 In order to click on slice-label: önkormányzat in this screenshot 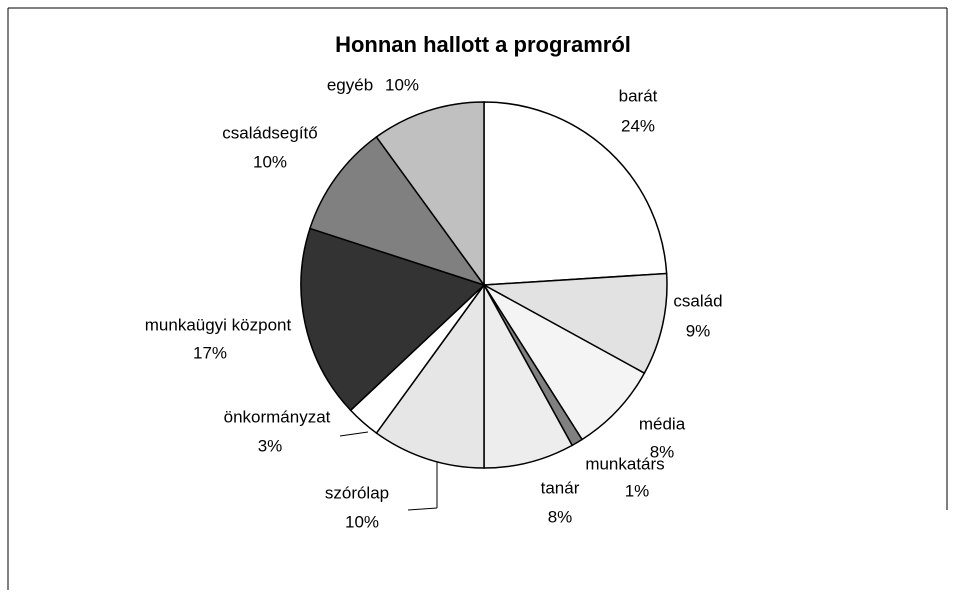, I will do `click(277, 416)`.